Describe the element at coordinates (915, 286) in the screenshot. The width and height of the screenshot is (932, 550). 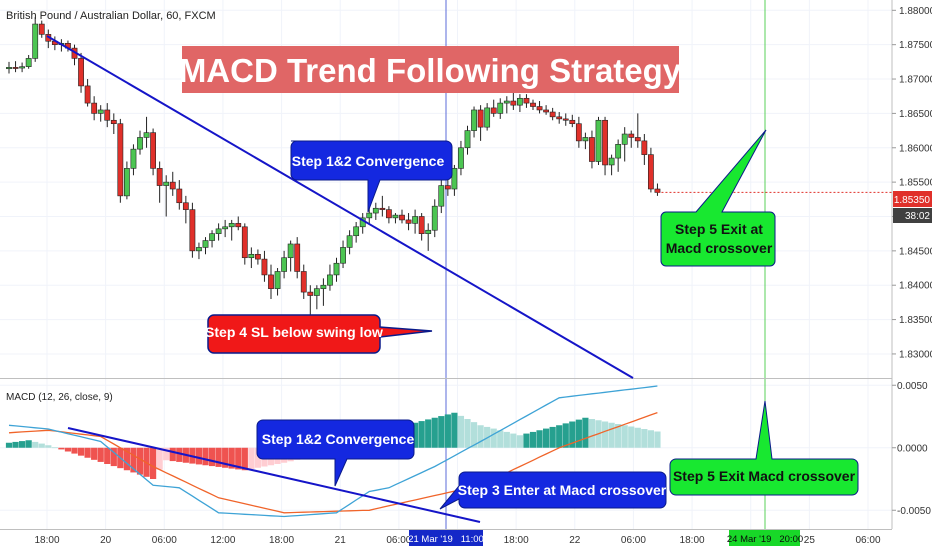
I see `price-tick-label: 1.84000` at that location.